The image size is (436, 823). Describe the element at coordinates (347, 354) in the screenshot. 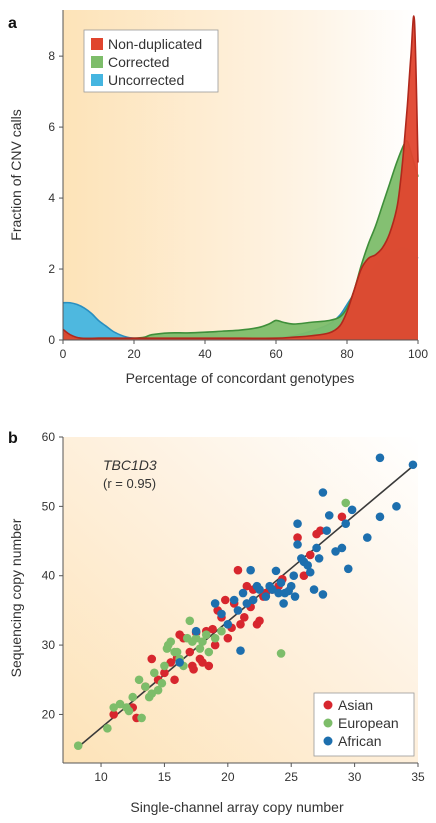

I see `x-tick-label: 80` at that location.